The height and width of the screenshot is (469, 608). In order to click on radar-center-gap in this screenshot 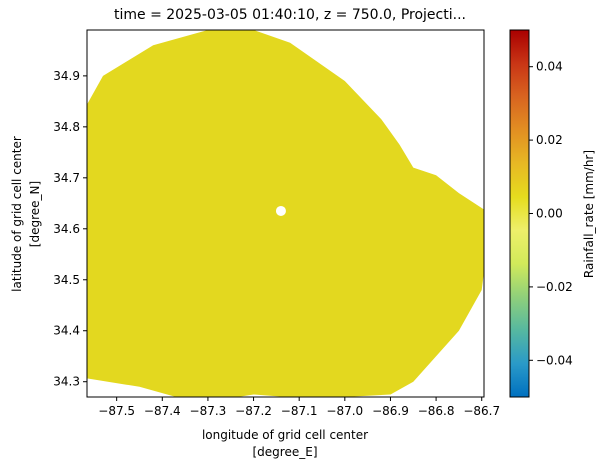, I will do `click(280, 210)`.